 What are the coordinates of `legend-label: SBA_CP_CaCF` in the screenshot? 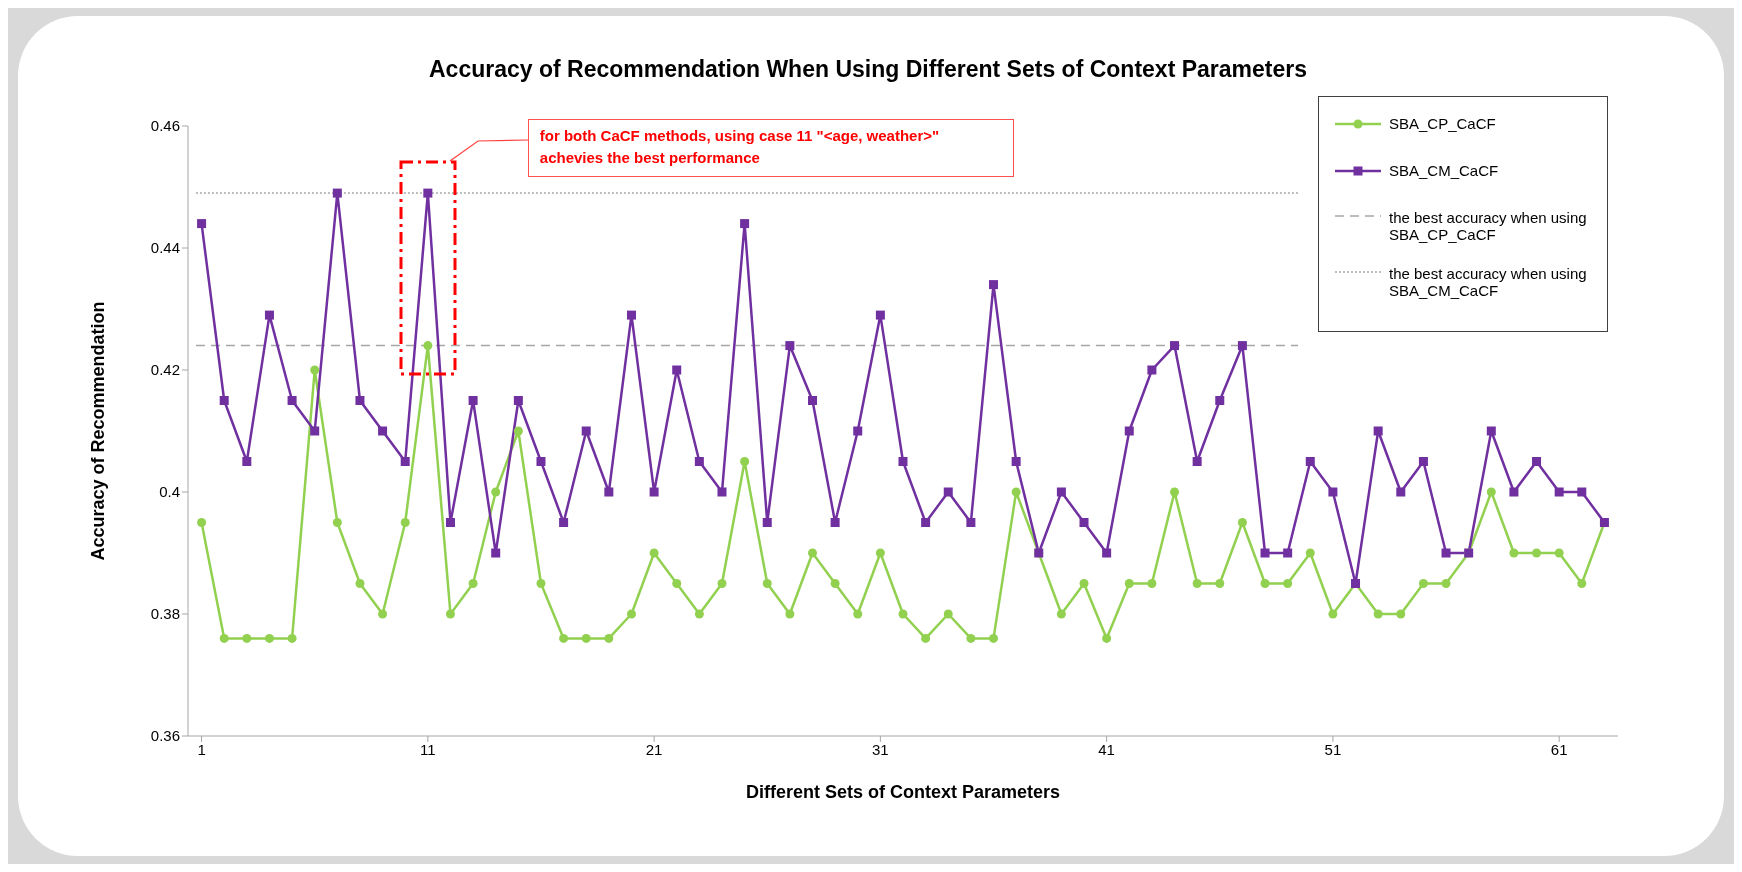 It's located at (1442, 123).